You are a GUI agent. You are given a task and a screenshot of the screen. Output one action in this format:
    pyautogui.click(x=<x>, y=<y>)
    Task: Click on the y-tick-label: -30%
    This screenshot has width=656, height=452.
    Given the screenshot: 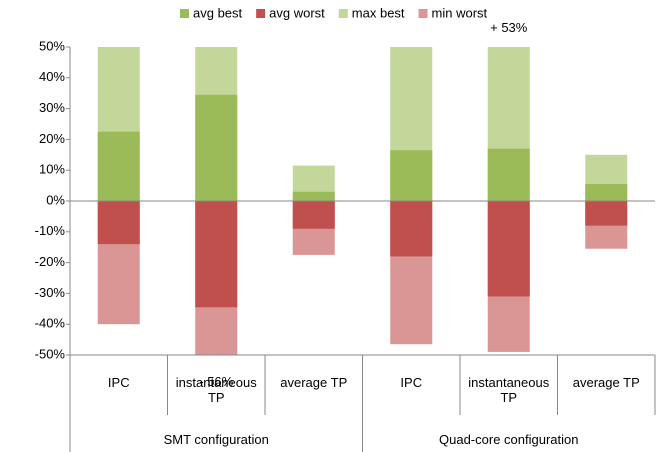 What is the action you would take?
    pyautogui.click(x=50, y=292)
    